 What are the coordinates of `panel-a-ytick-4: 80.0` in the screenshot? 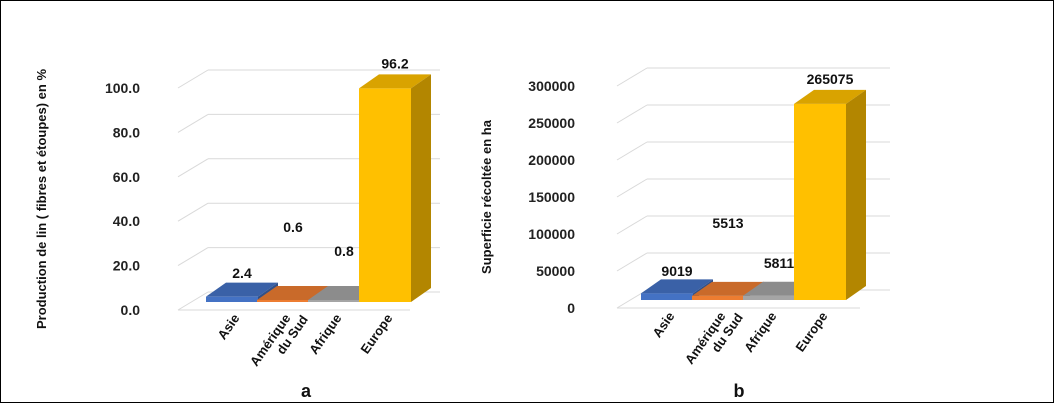 It's located at (126, 132).